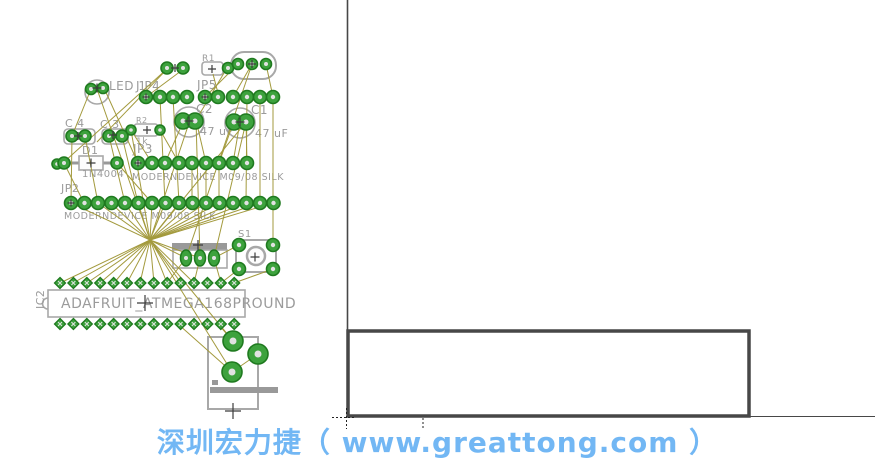 The width and height of the screenshot is (875, 459). What do you see at coordinates (142, 120) in the screenshot?
I see `silk-label: R2` at bounding box center [142, 120].